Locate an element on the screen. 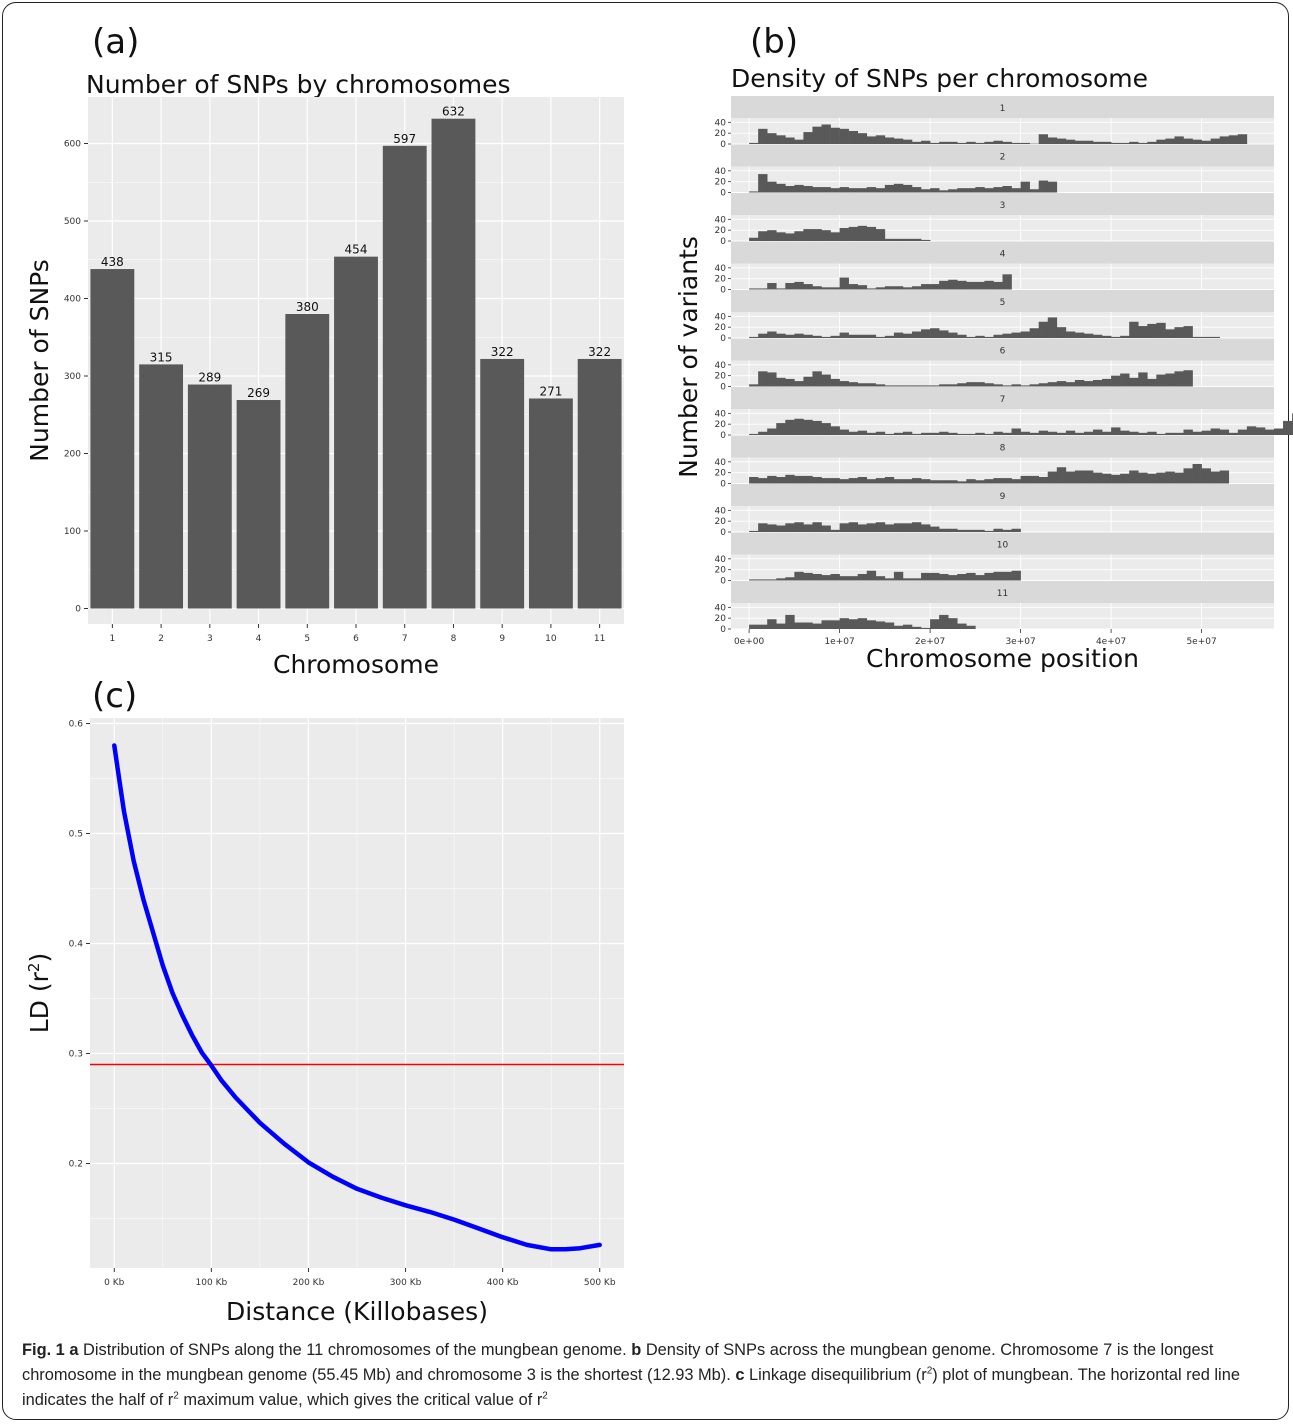 The width and height of the screenshot is (1293, 1424). facet-strip-label: 6 is located at coordinates (1003, 352).